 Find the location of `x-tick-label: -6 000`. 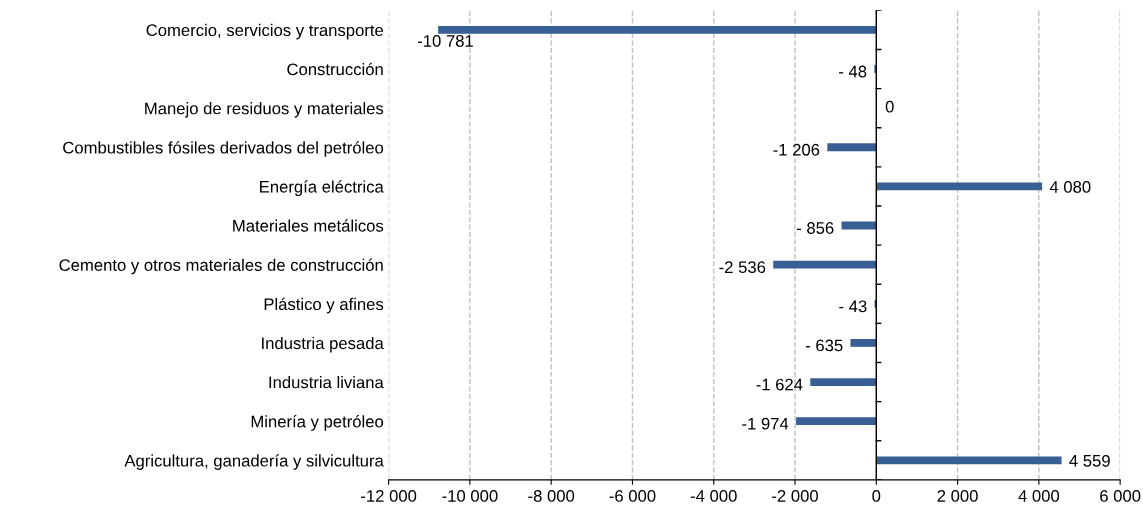

x-tick-label: -6 000 is located at coordinates (632, 496).